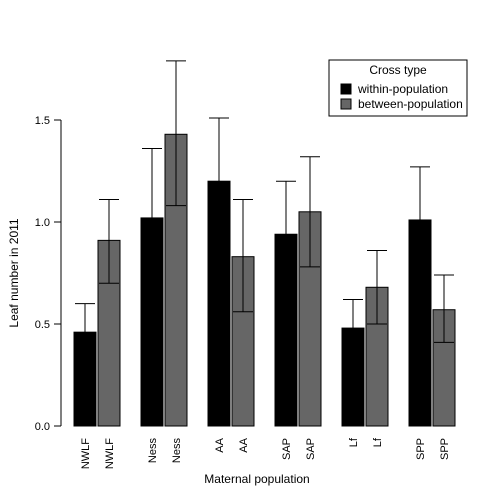  What do you see at coordinates (42, 223) in the screenshot?
I see `y-tick-label: 1.0` at bounding box center [42, 223].